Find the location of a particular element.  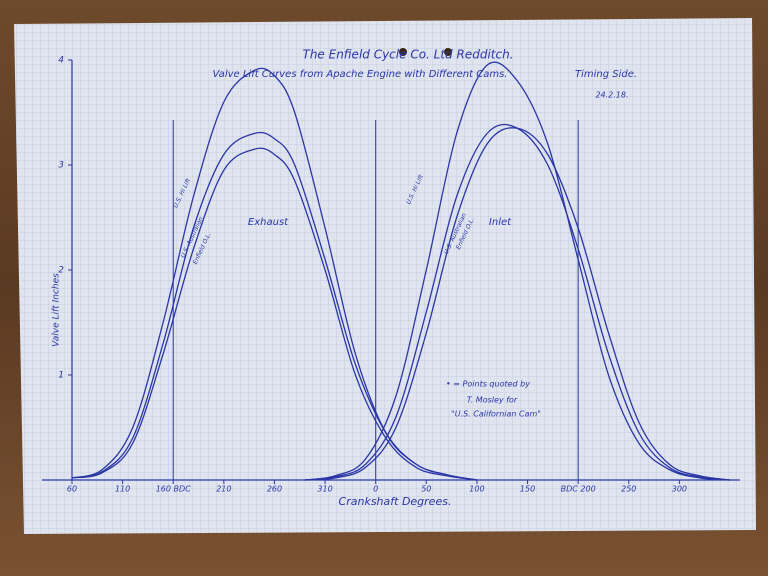

x-tick-label: BDC 200 is located at coordinates (578, 489).